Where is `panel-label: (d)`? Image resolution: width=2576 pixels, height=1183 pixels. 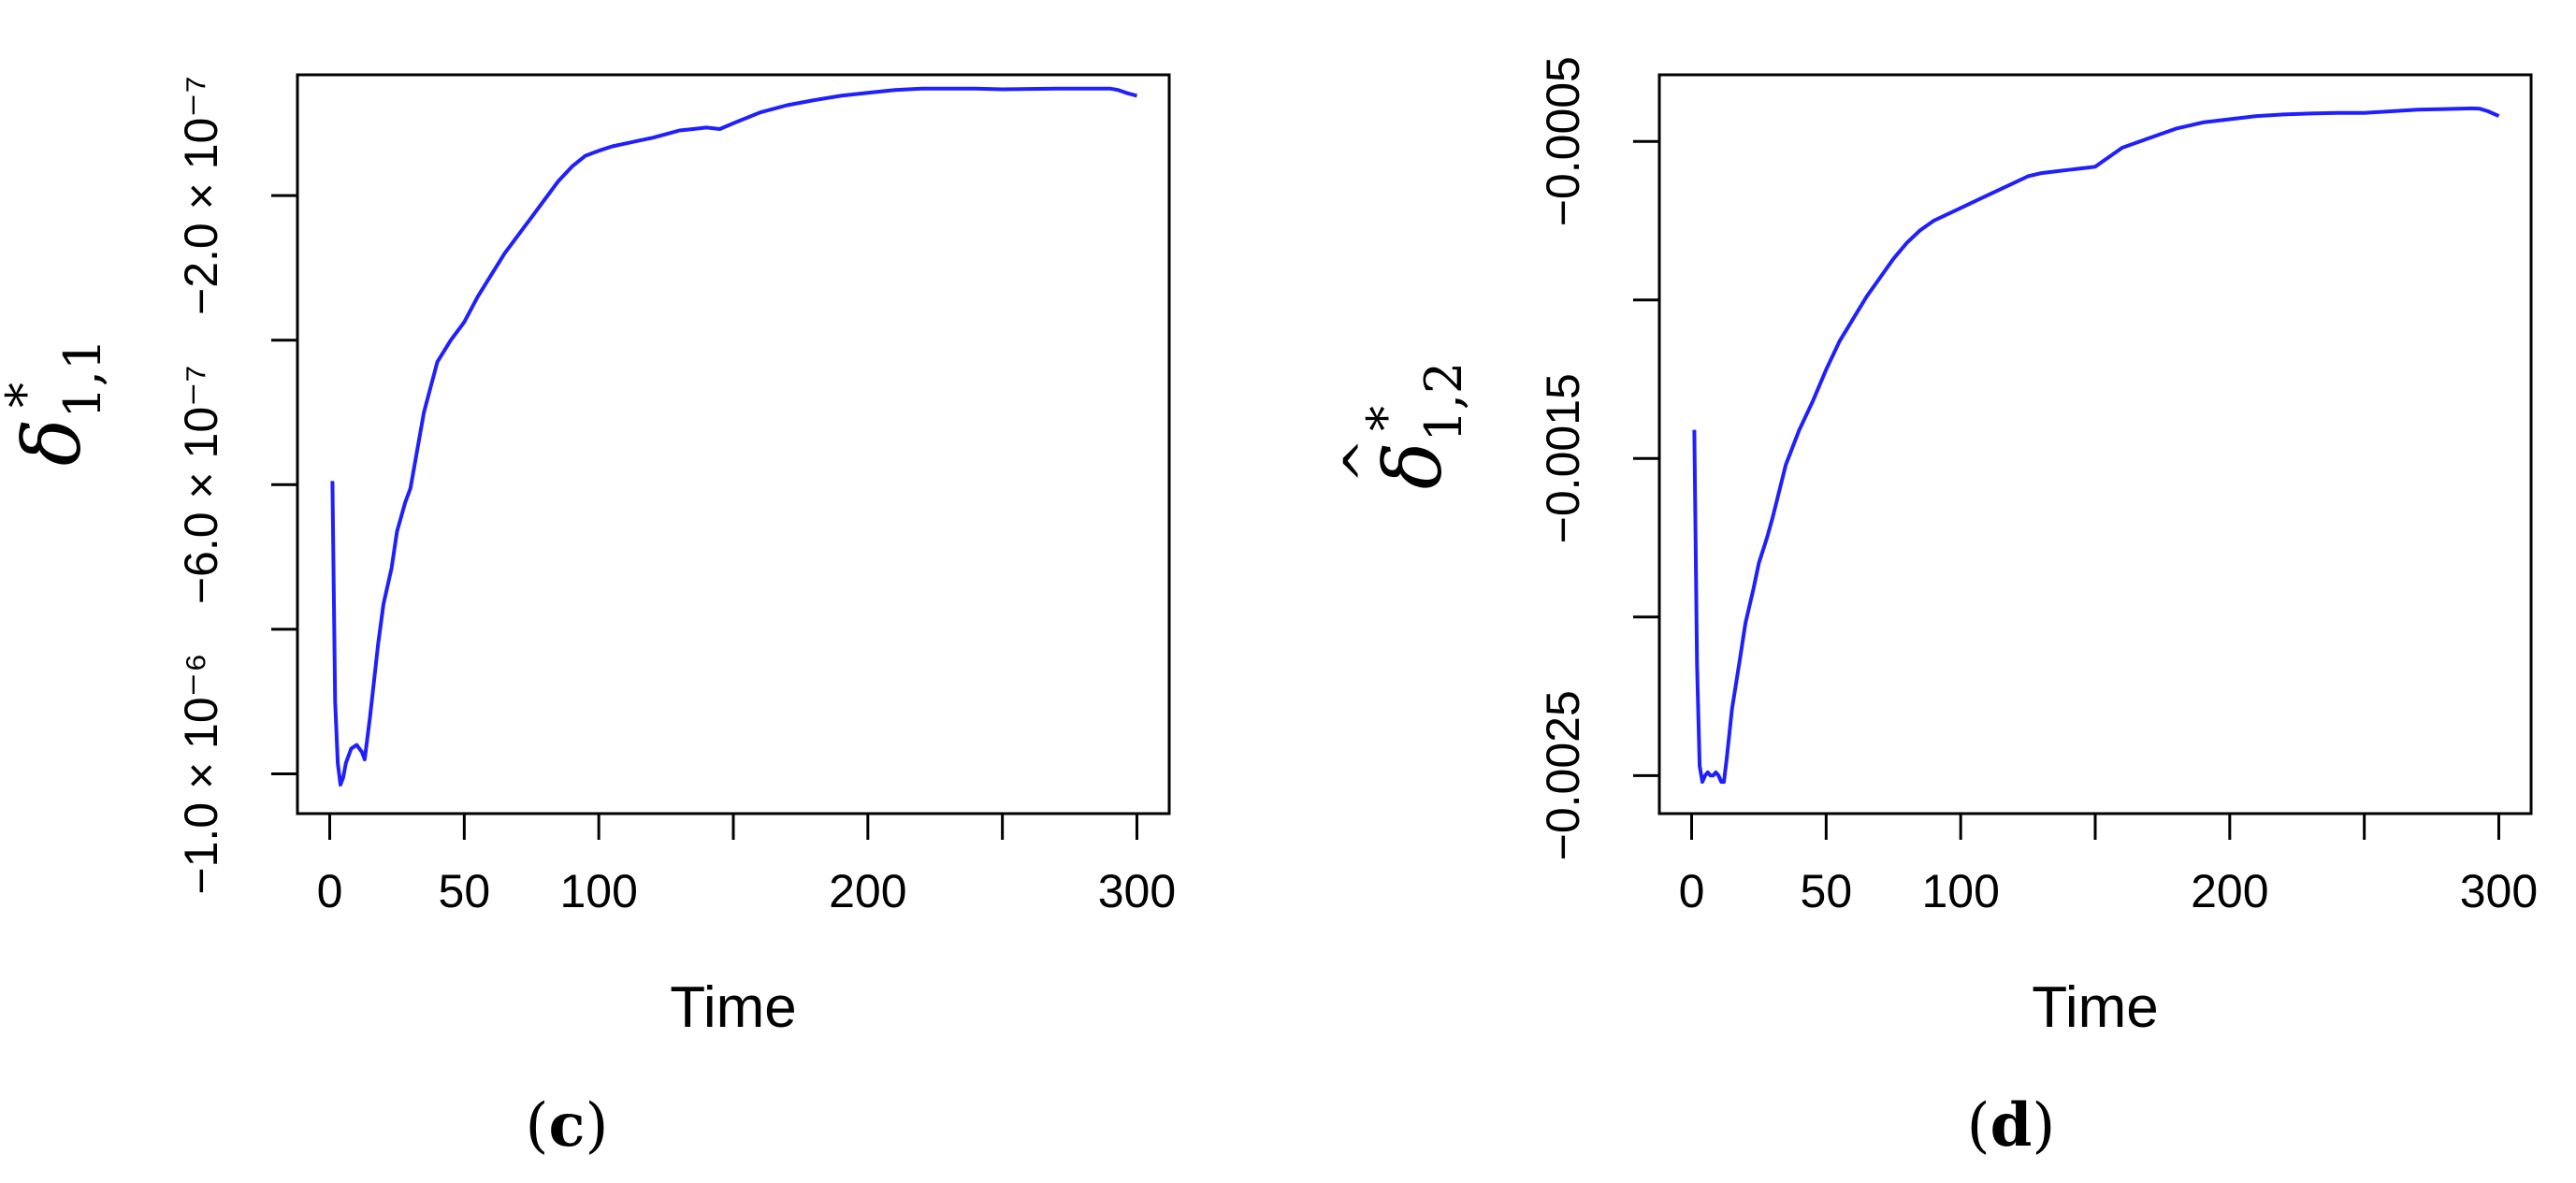 panel-label: (d) is located at coordinates (2011, 1125).